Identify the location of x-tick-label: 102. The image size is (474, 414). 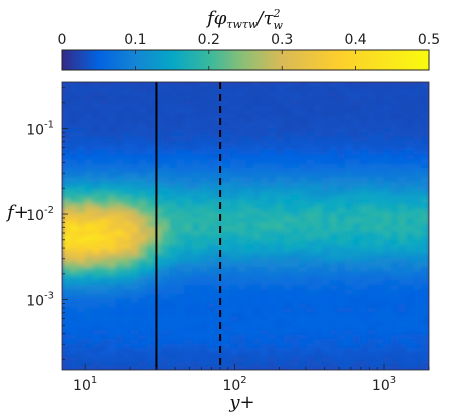
(234, 384).